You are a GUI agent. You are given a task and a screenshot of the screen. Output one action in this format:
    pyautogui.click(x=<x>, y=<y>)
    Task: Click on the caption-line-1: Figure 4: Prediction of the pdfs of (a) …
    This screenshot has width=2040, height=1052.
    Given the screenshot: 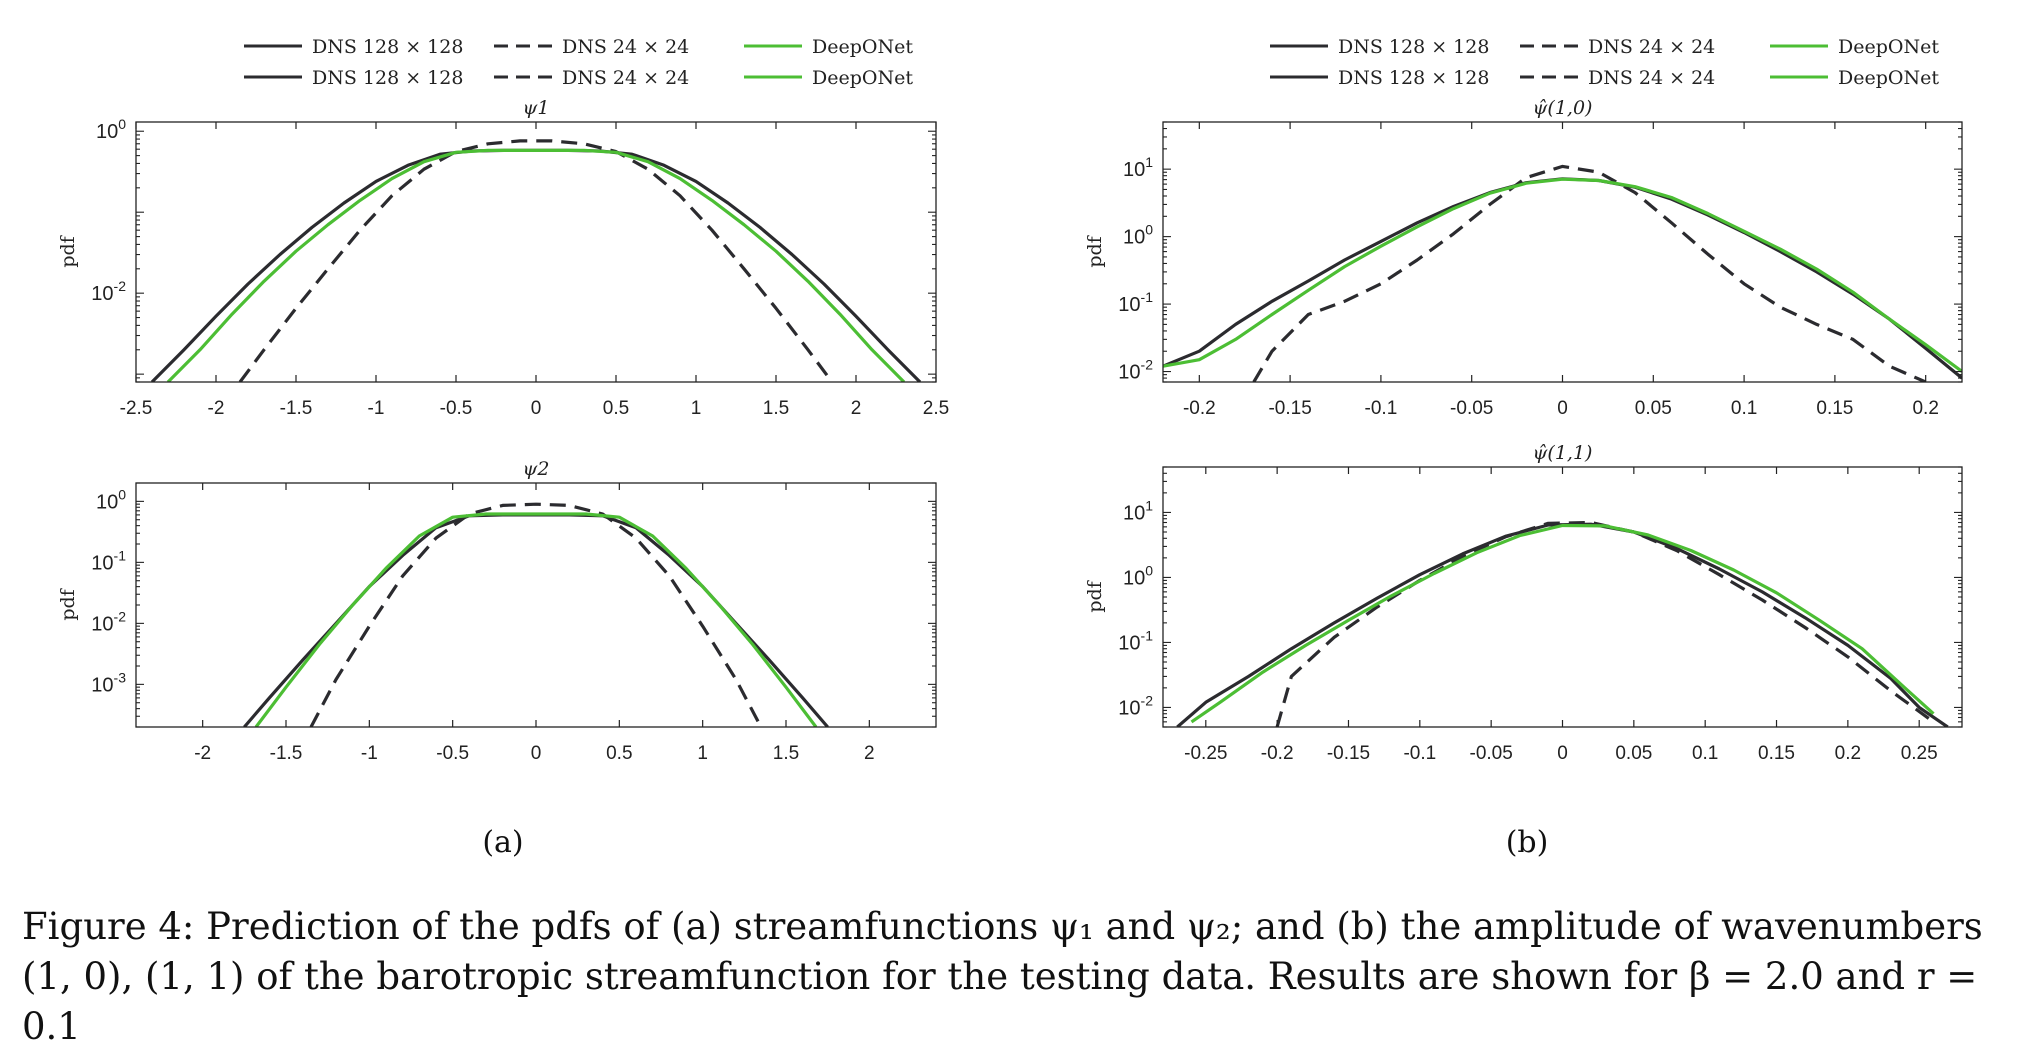 What is the action you would take?
    pyautogui.click(x=1002, y=926)
    